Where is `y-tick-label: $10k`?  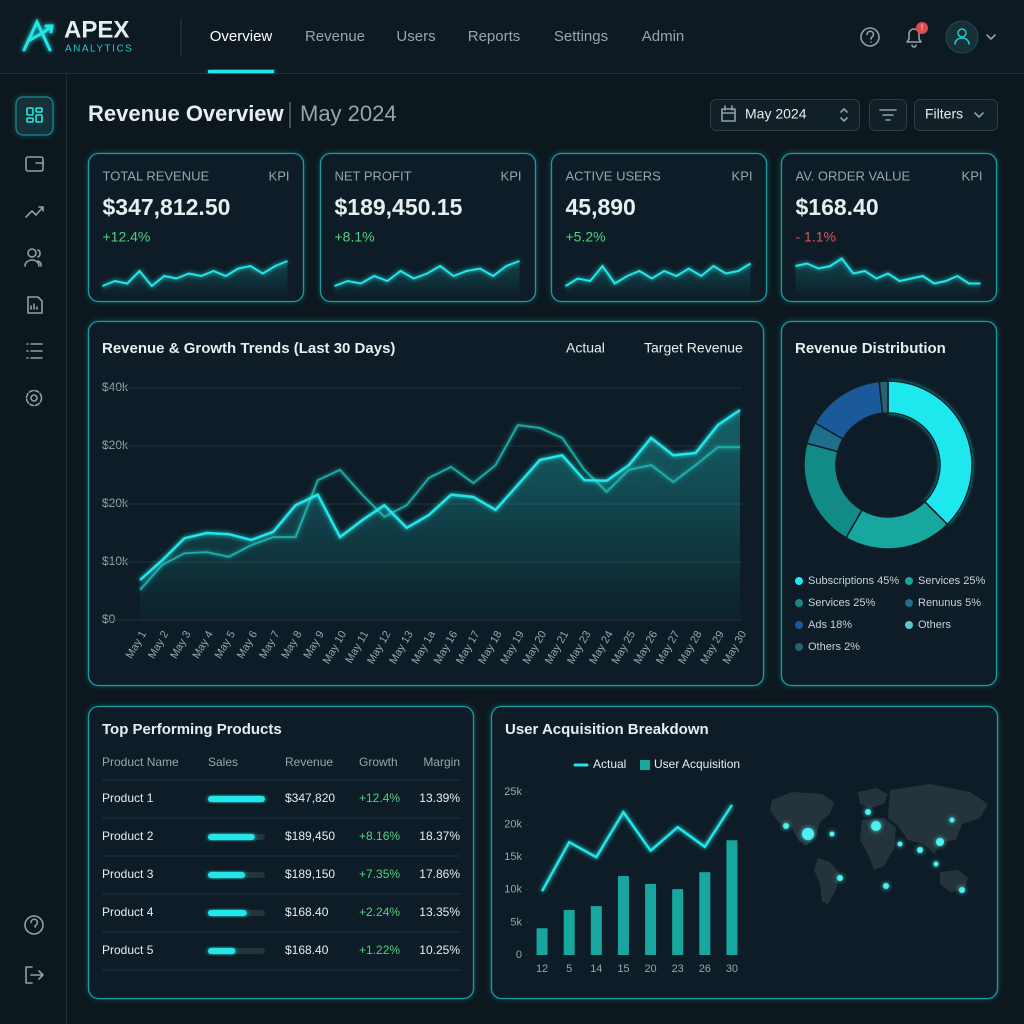
y-tick-label: $10k is located at coordinates (115, 561).